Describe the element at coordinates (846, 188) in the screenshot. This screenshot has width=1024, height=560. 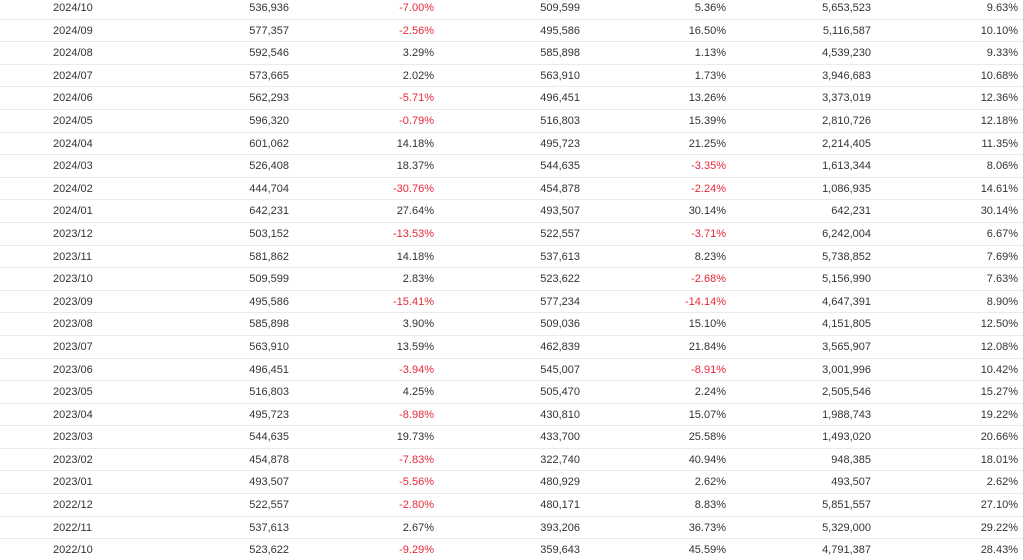
I see `cumulative-cell: 1,086,935` at that location.